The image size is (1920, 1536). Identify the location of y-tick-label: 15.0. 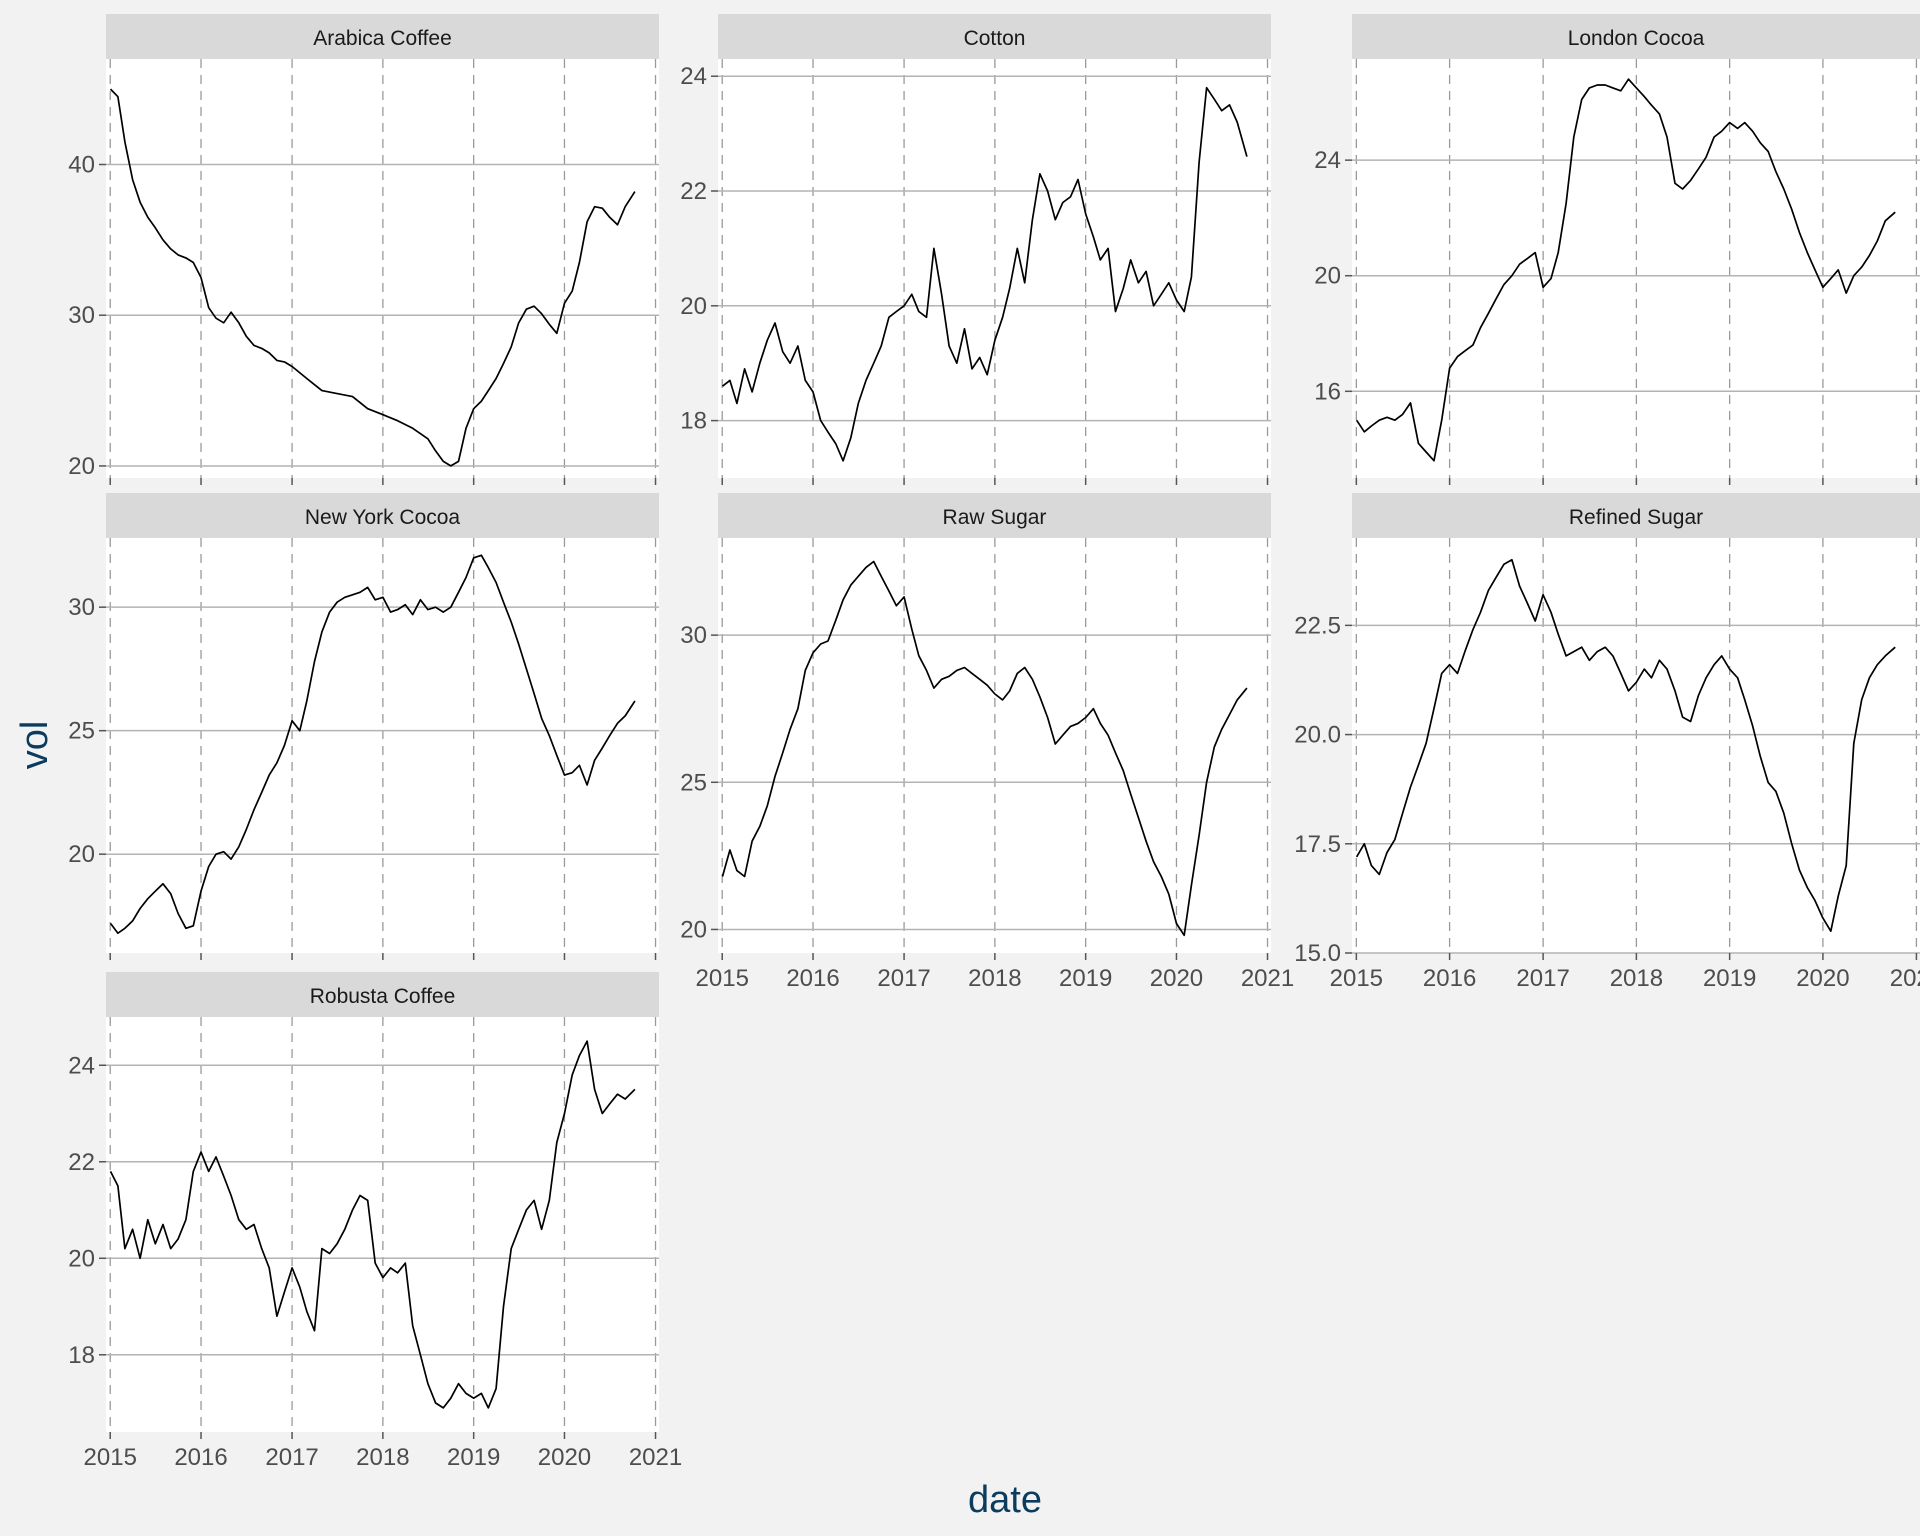
(1317, 953).